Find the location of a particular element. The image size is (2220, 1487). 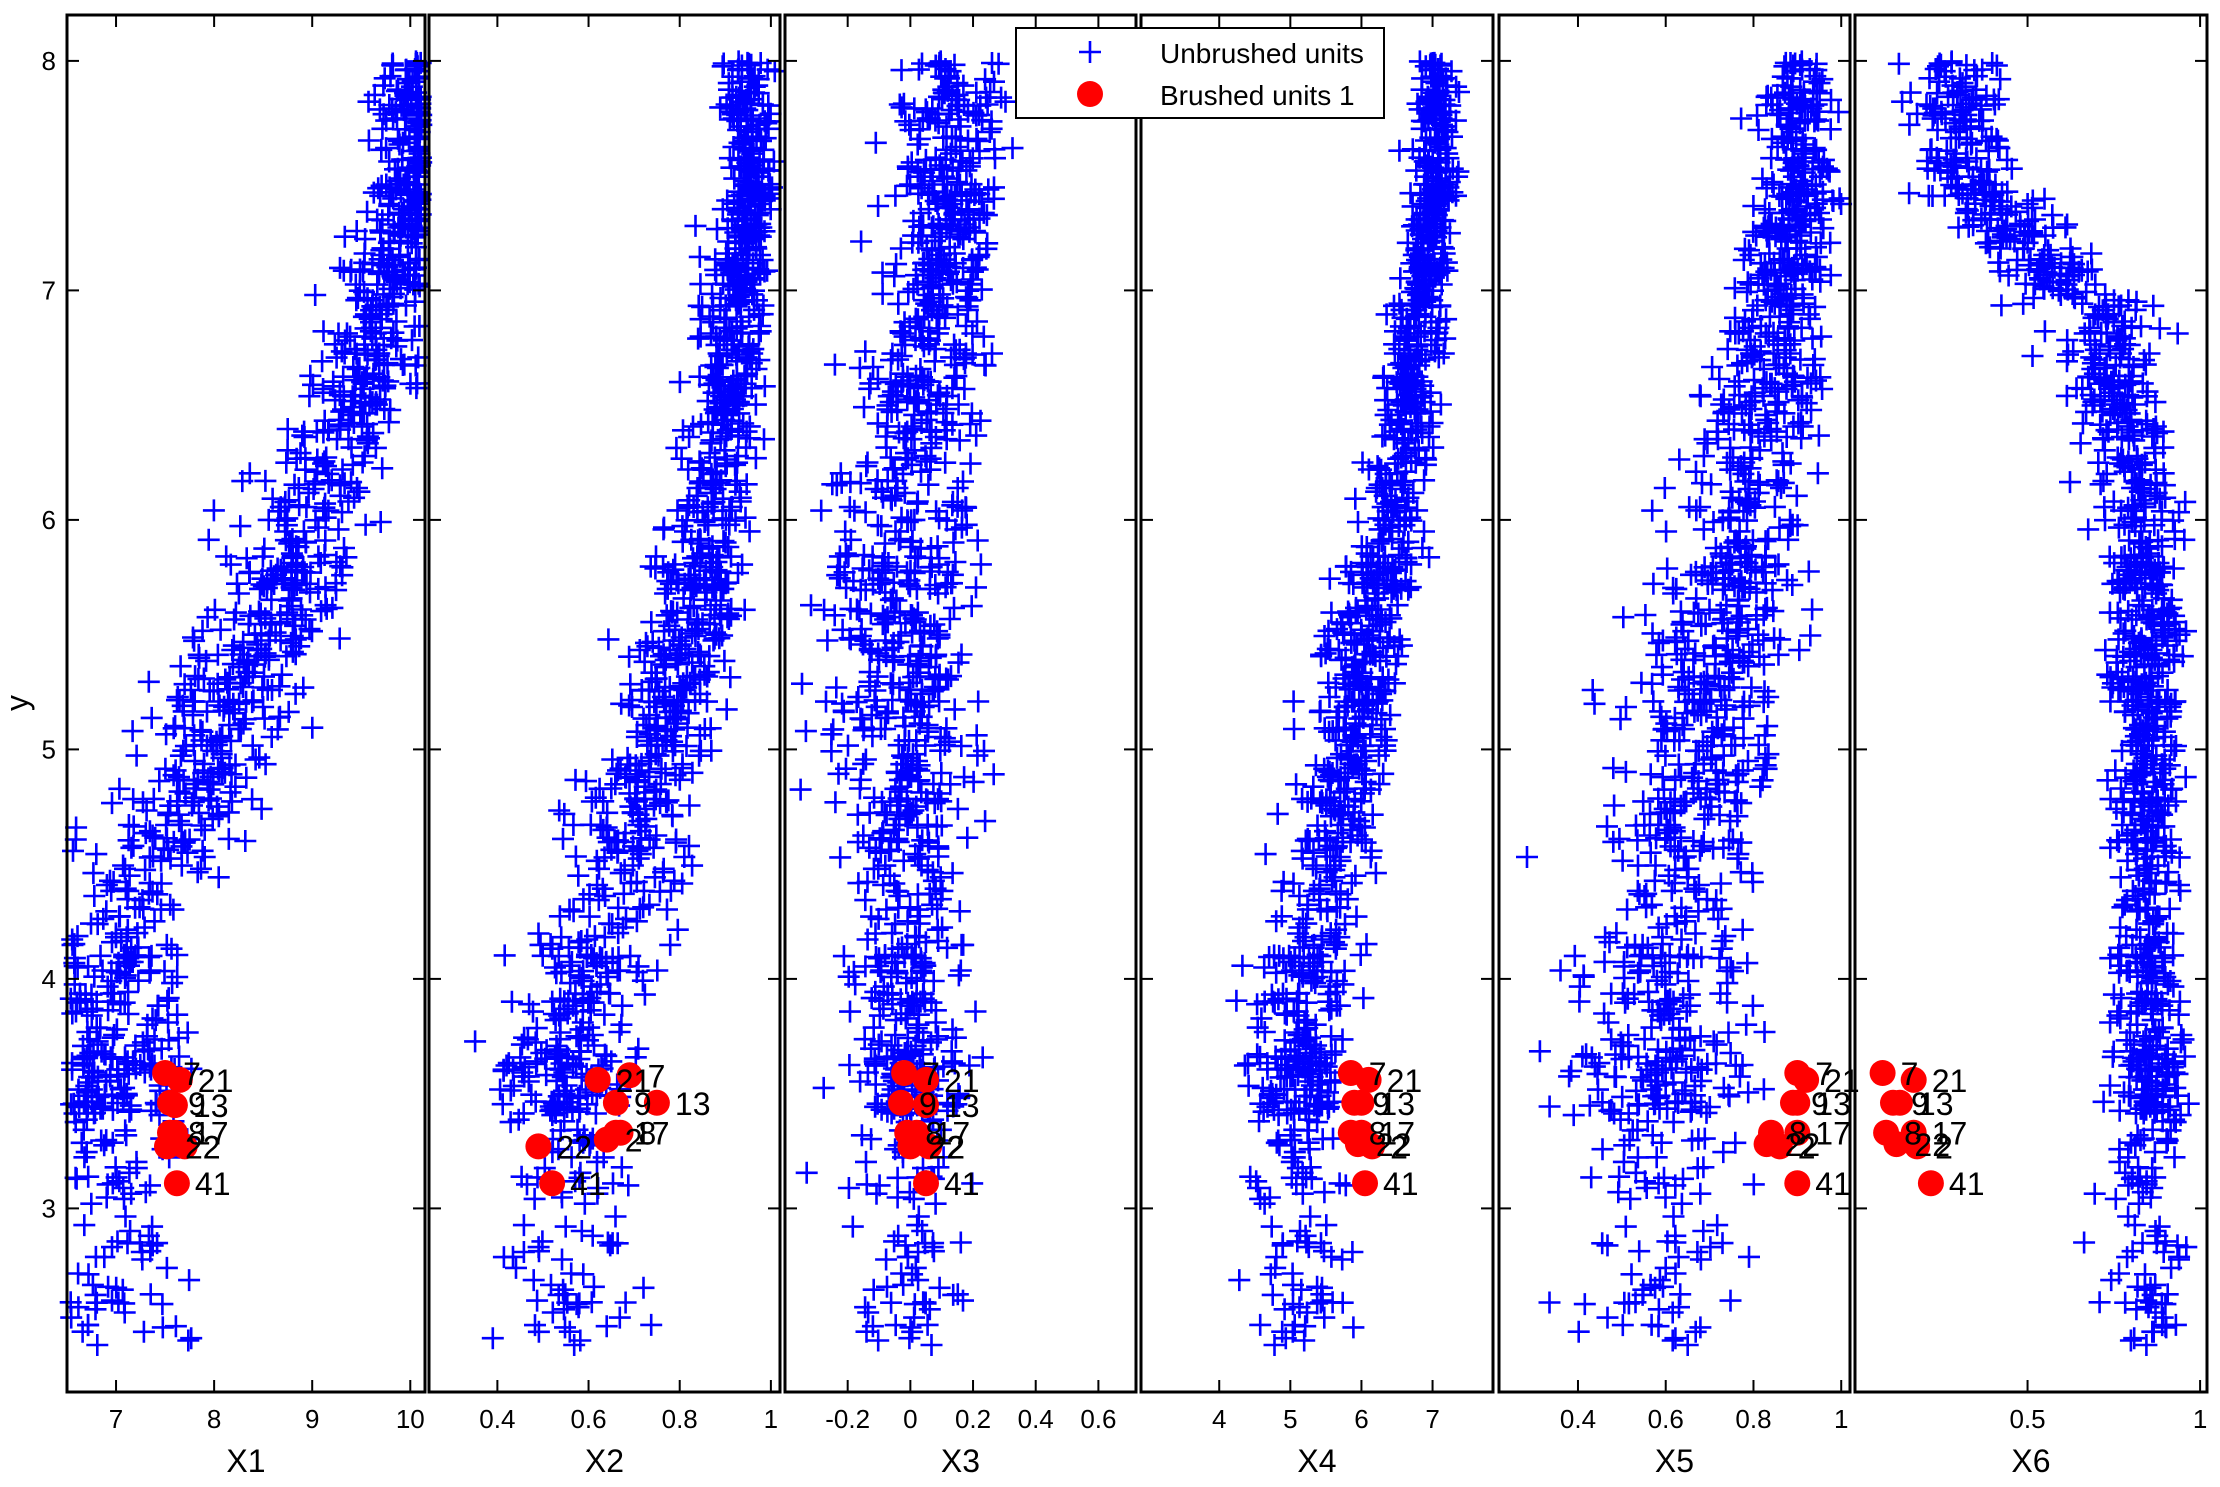

x-tick-label: 9 is located at coordinates (312, 1419).